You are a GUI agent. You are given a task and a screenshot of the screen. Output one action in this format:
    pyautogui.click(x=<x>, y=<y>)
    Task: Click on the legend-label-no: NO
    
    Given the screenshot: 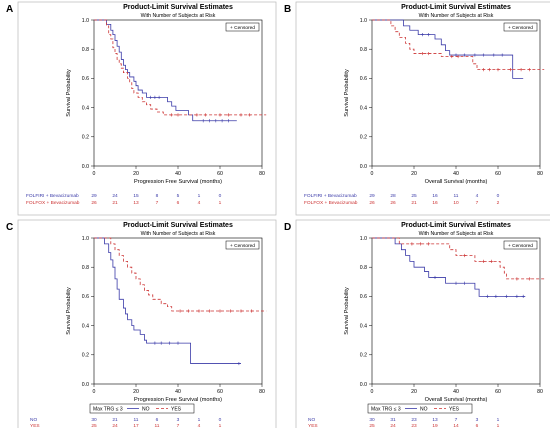 What is the action you would take?
    pyautogui.click(x=424, y=409)
    